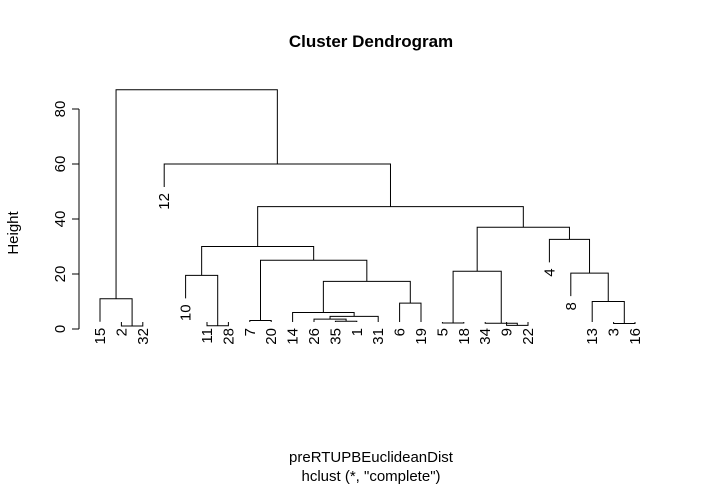  I want to click on method-subtitle: hclust (*, "complete"), so click(370, 476).